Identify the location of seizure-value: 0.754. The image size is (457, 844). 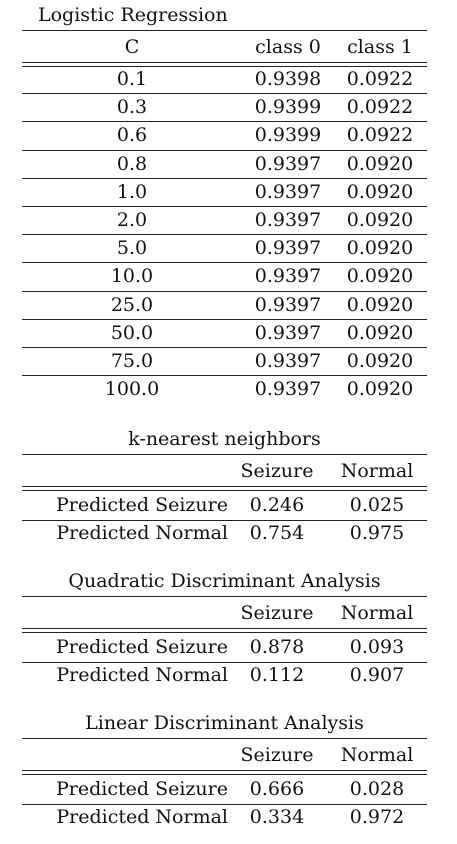
(277, 533).